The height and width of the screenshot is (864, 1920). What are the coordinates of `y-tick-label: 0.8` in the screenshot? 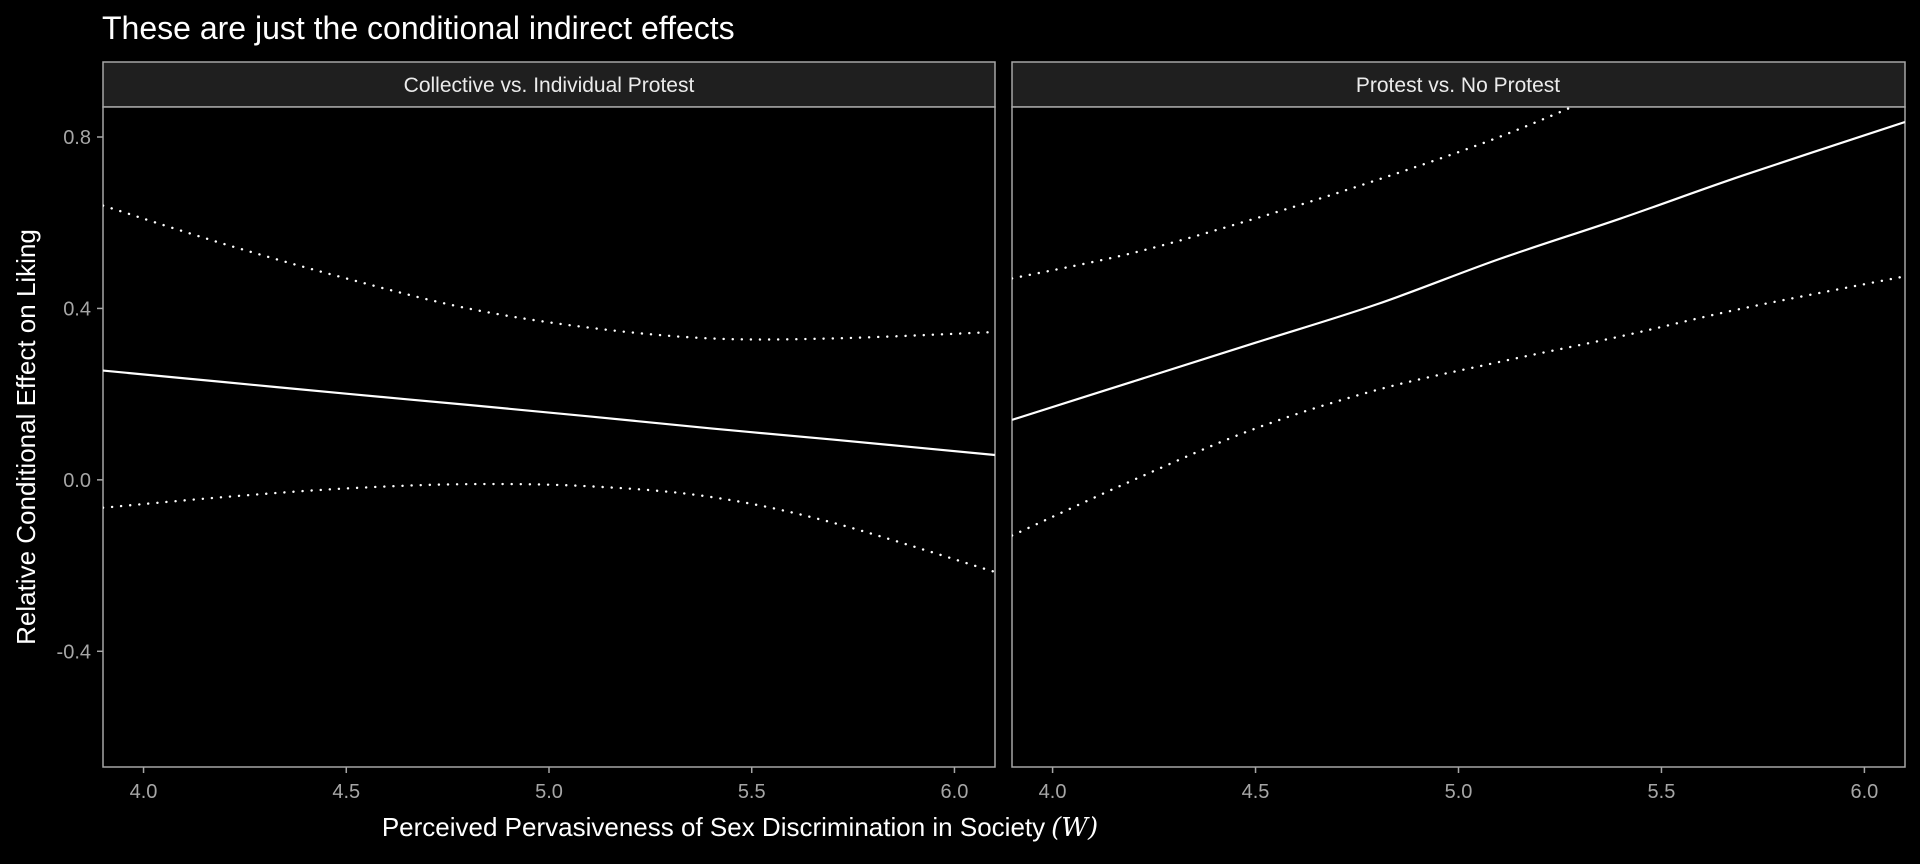 It's located at (77, 138).